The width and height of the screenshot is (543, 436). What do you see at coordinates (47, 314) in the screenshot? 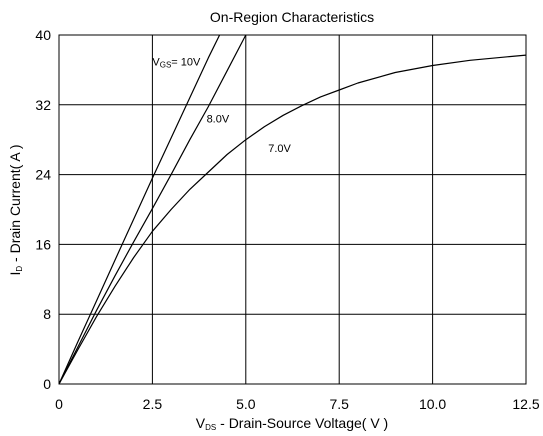
I see `y-tick-label: 8` at bounding box center [47, 314].